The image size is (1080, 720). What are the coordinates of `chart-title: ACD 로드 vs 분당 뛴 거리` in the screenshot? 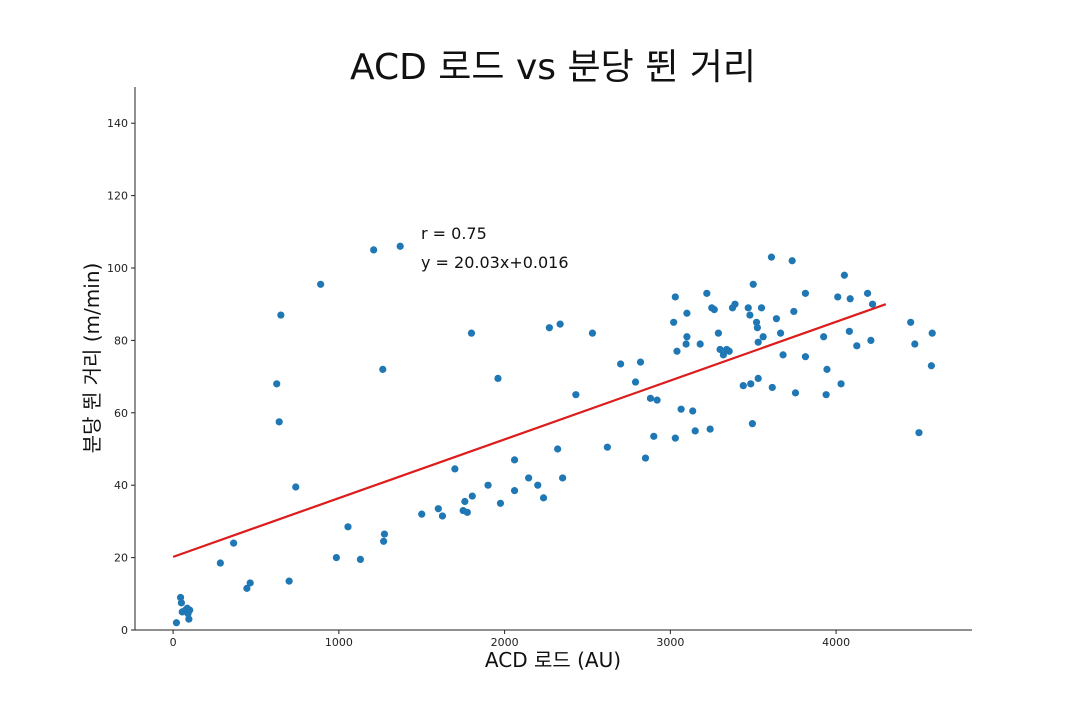 It's located at (553, 67).